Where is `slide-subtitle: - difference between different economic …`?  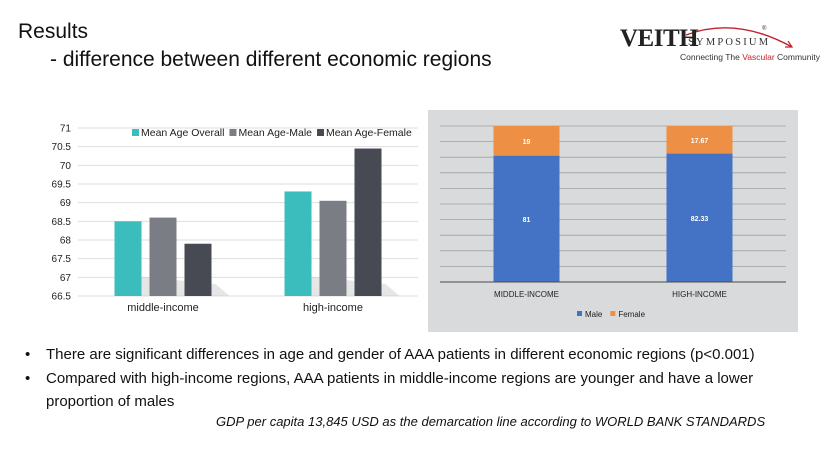 slide-subtitle: - difference between different economic … is located at coordinates (271, 59).